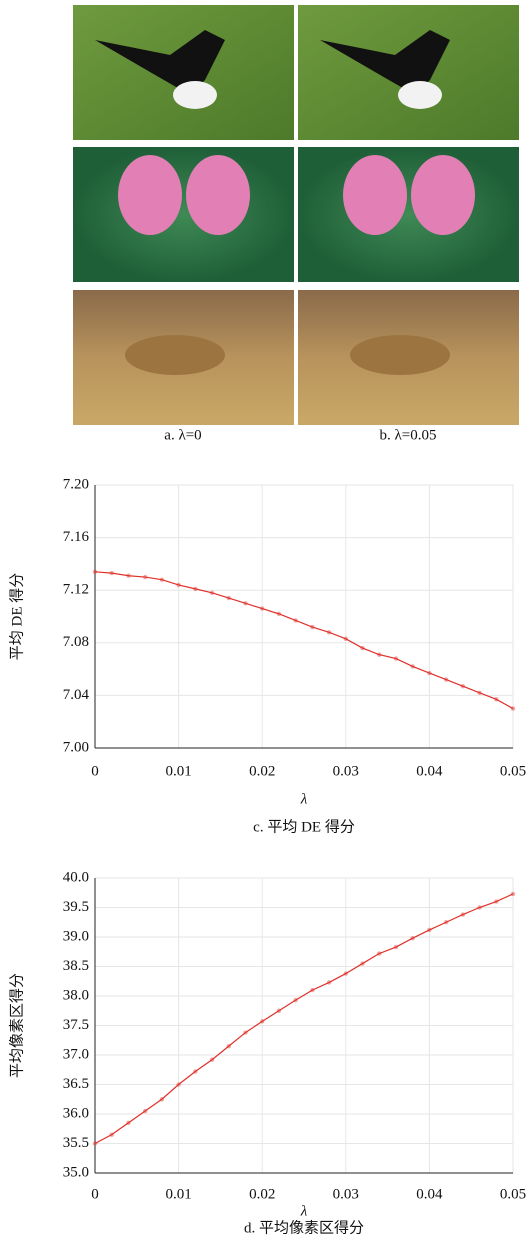 Image resolution: width=530 pixels, height=1239 pixels. What do you see at coordinates (76, 484) in the screenshot?
I see `y-tick-label: 7.20` at bounding box center [76, 484].